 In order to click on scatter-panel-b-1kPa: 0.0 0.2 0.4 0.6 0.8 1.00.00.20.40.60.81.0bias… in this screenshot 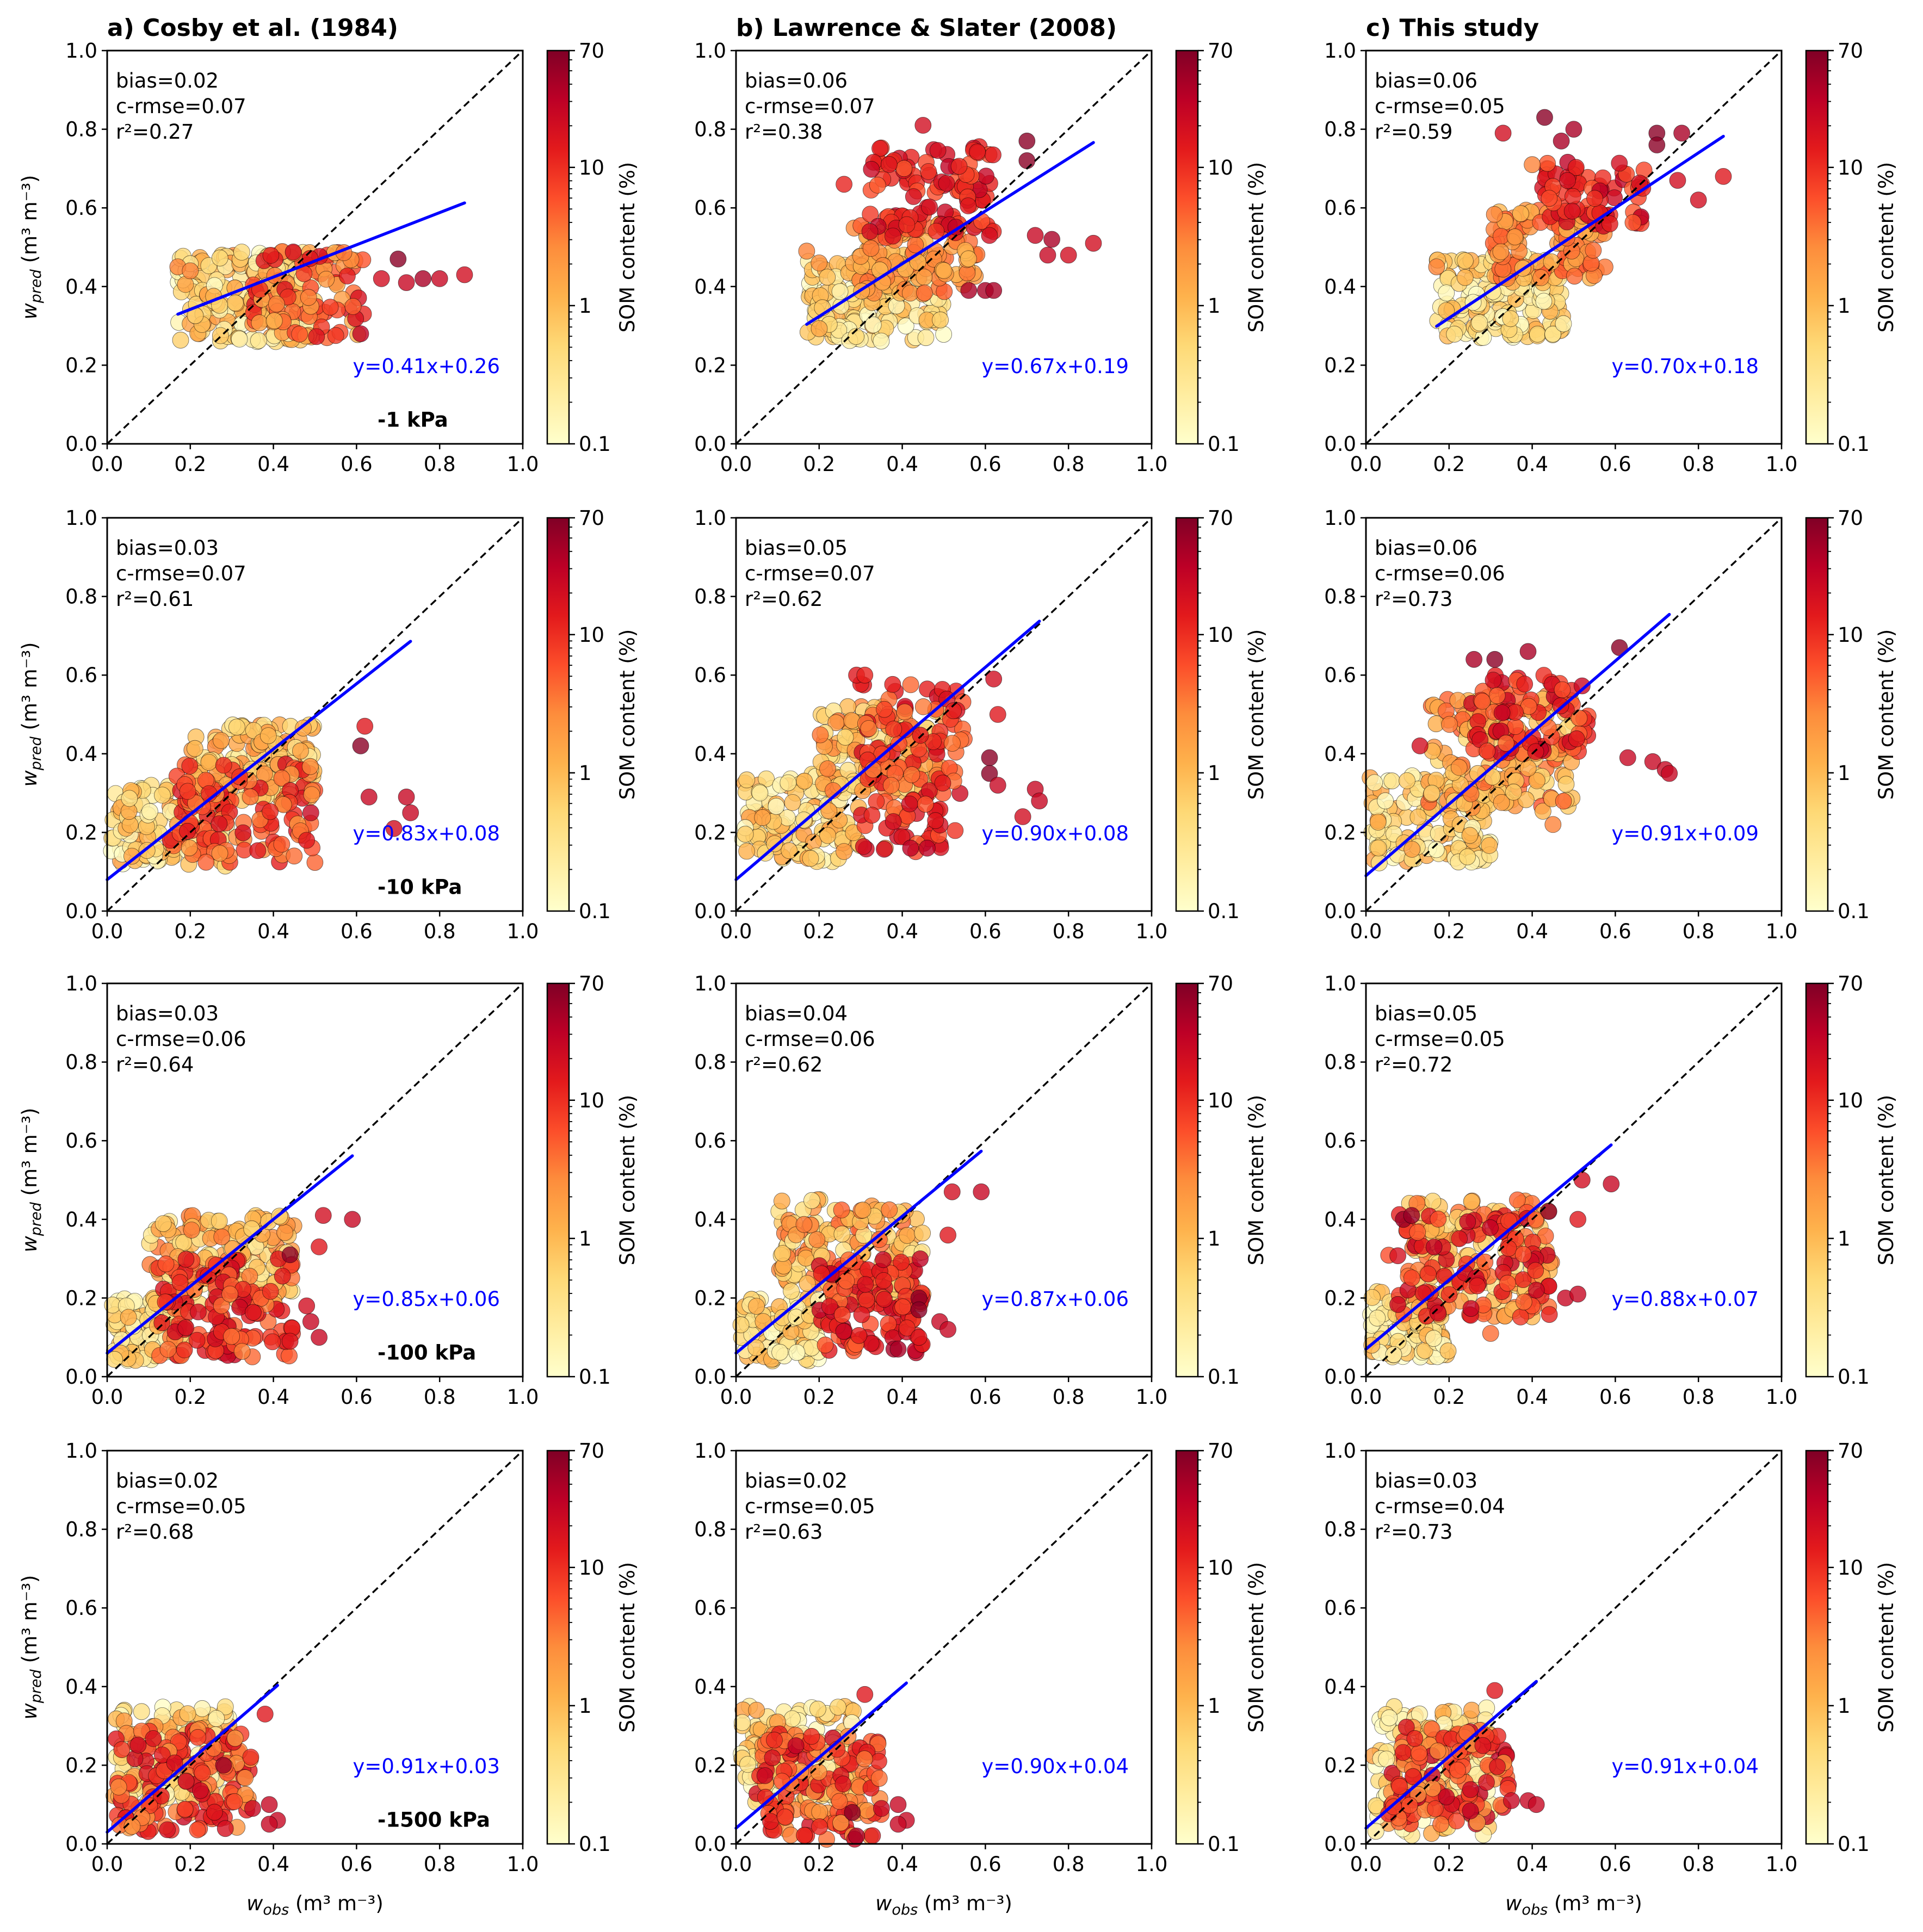, I will do `click(981, 257)`.